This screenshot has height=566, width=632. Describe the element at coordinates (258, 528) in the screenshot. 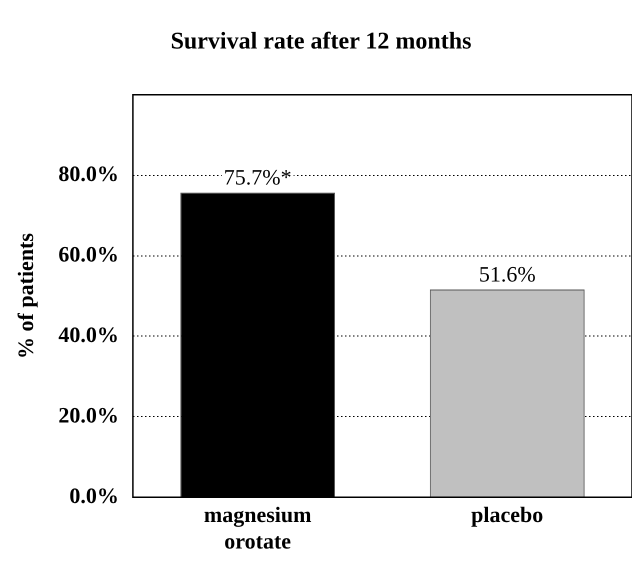

I see `x-tick-label: magnesium orotate` at that location.